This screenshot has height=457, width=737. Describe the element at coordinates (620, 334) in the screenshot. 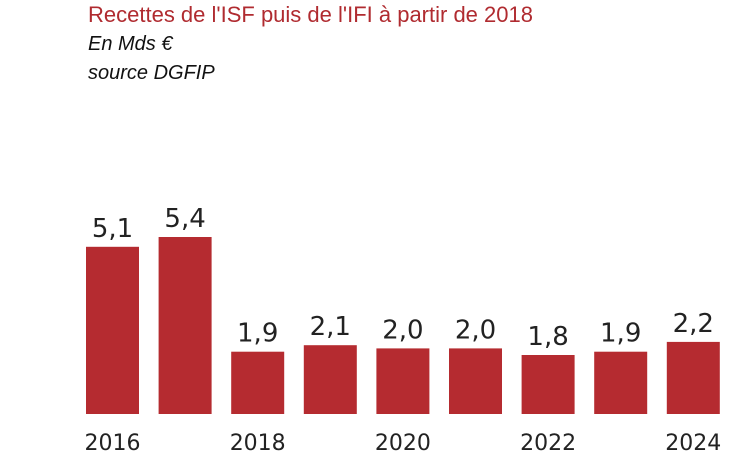

I see `value-label-2023: 1,9` at that location.